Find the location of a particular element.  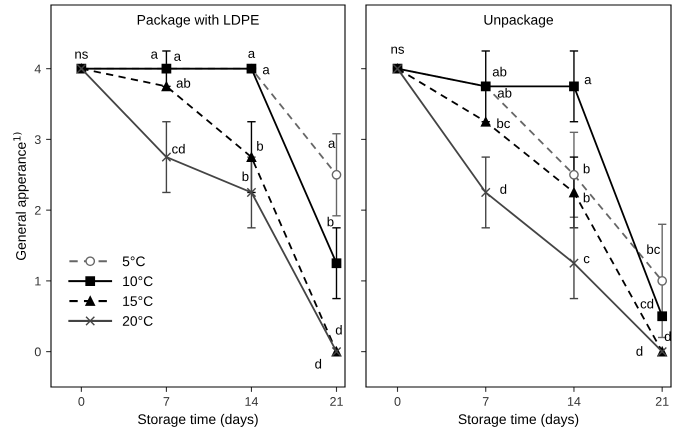

y-tick-label: 2 is located at coordinates (37, 210).